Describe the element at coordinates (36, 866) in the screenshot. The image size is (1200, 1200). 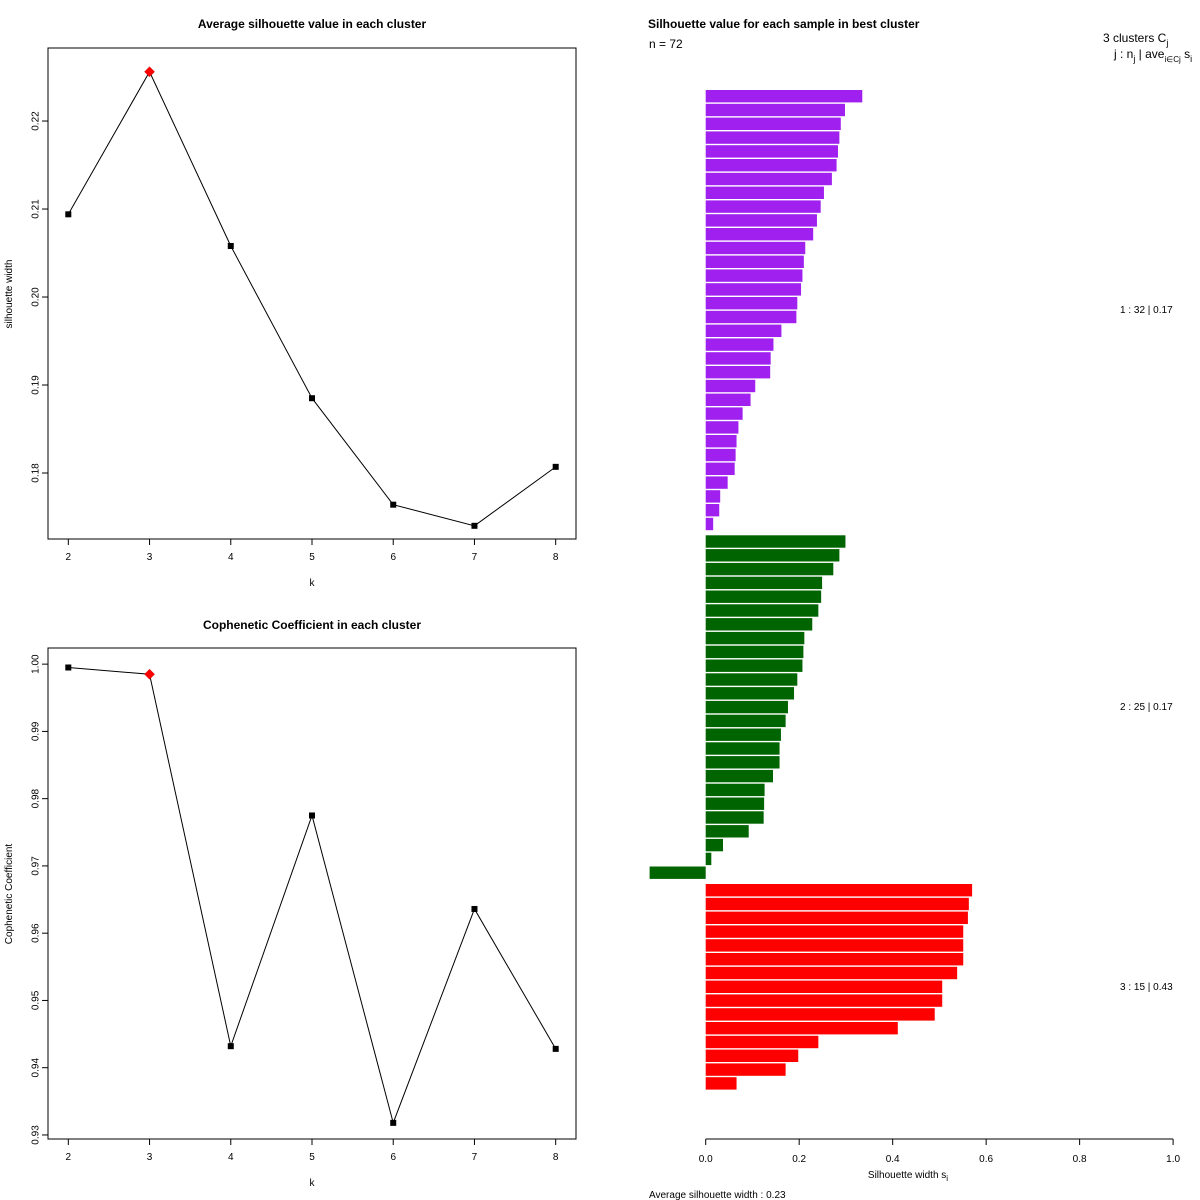
I see `cophenetic-ytick-label: 0.97` at that location.